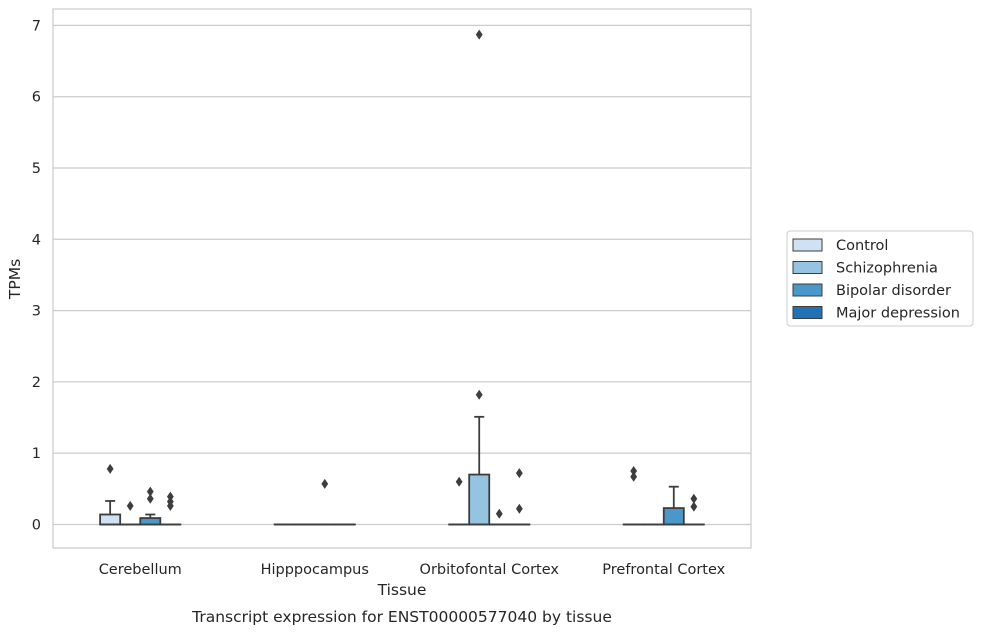 The image size is (983, 634). What do you see at coordinates (36, 275) in the screenshot?
I see `y-tick-labels: 0 1 2 3 4 5 6 7` at bounding box center [36, 275].